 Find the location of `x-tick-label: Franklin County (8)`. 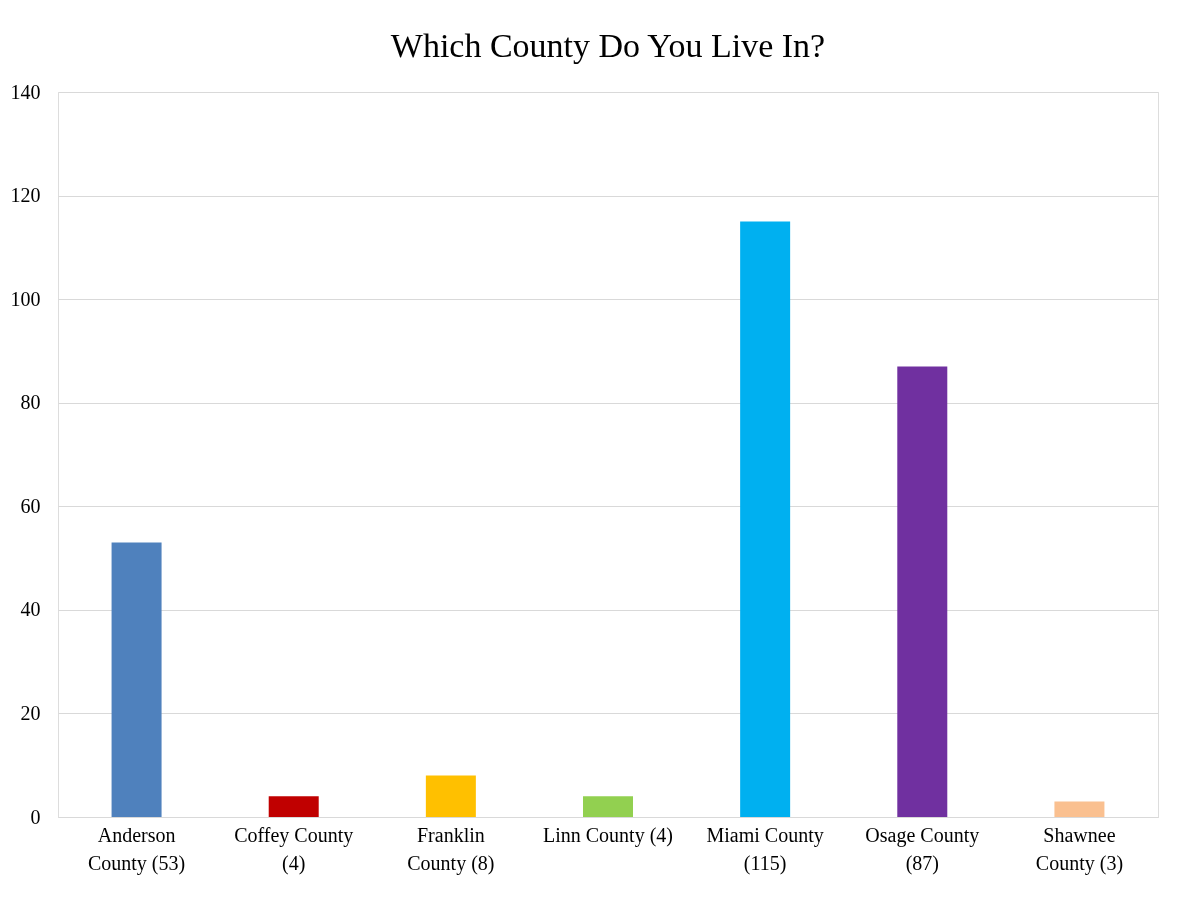

x-tick-label: Franklin County (8) is located at coordinates (451, 849).